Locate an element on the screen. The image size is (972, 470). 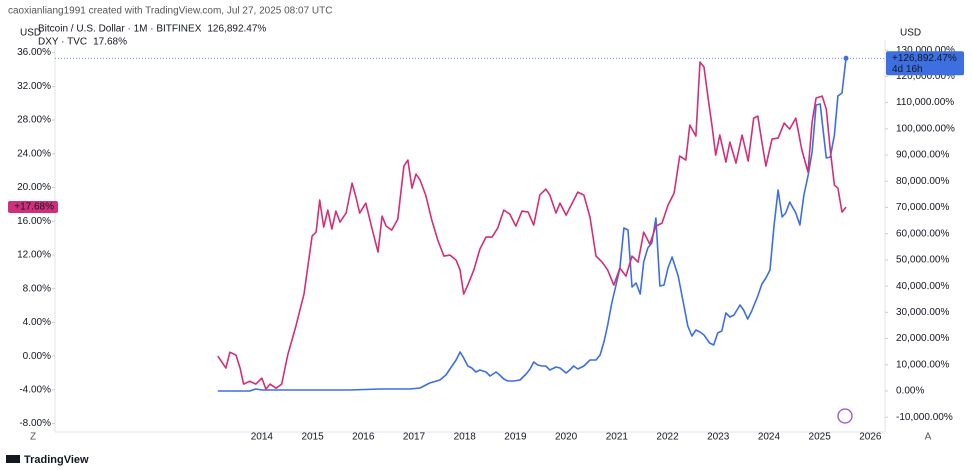
x-tick-label: 2016 is located at coordinates (363, 437).